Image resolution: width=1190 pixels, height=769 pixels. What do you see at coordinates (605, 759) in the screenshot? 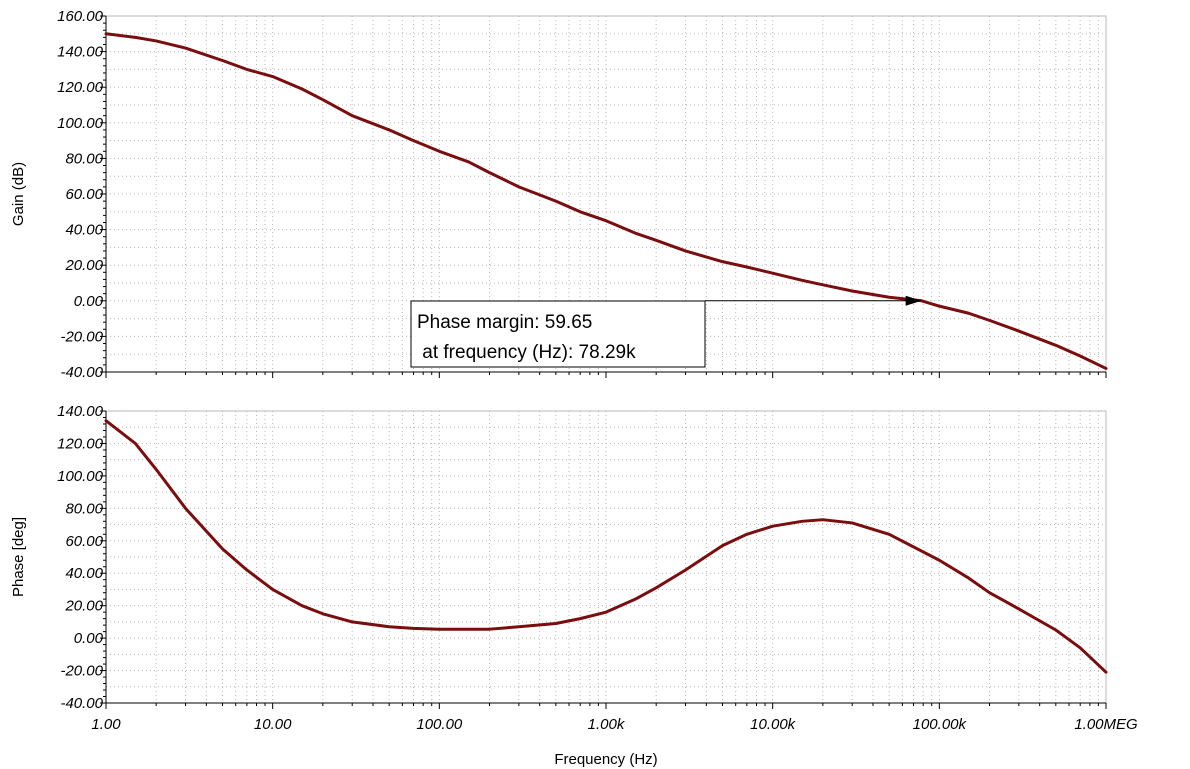
I see `x-axis-label: Frequency (Hz)` at bounding box center [605, 759].